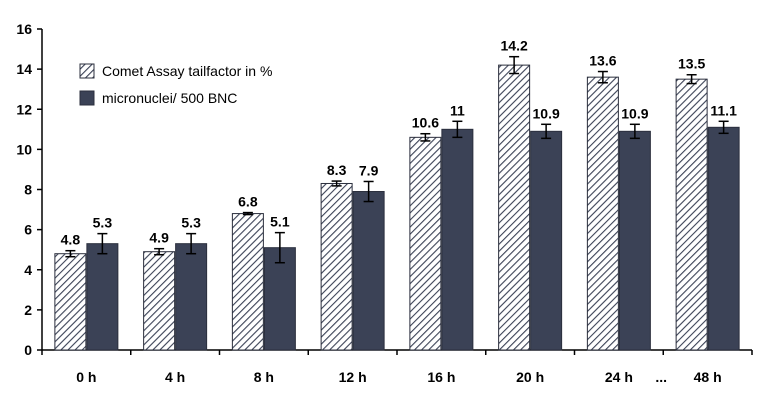 The width and height of the screenshot is (762, 394). Describe the element at coordinates (264, 377) in the screenshot. I see `x-category-label: 8 h` at that location.